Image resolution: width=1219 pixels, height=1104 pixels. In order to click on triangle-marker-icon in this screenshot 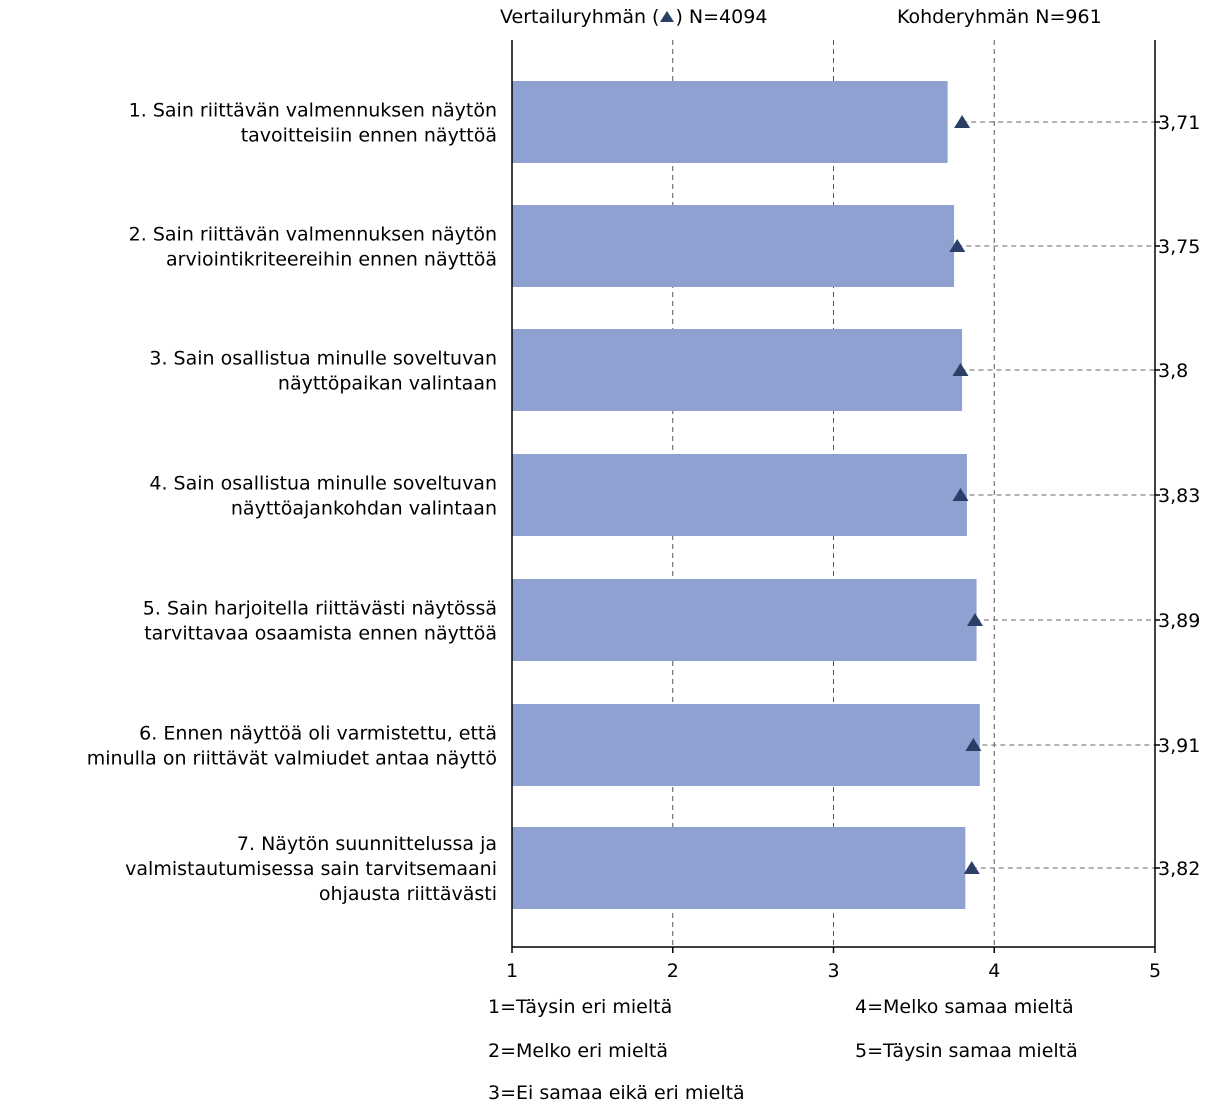, I will do `click(667, 16)`.